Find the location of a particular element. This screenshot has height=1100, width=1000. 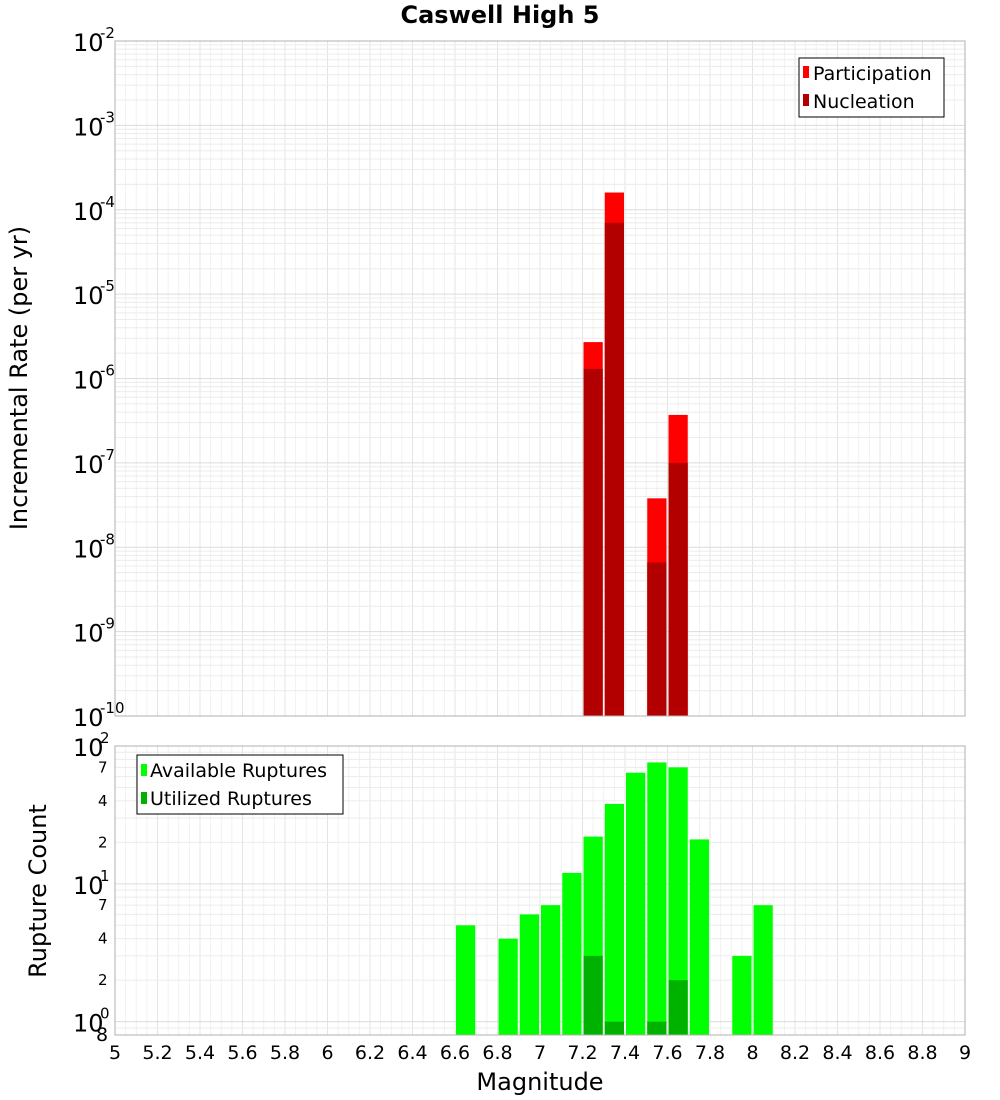

y-tick-label: 10² is located at coordinates (91, 745).